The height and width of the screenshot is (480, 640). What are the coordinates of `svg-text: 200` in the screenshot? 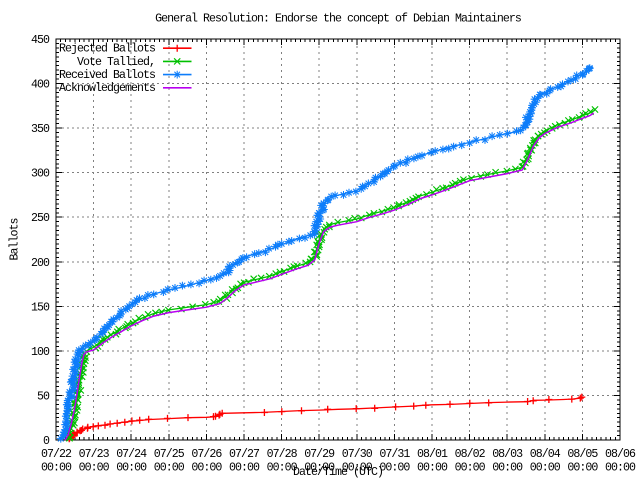 It's located at (40, 263).